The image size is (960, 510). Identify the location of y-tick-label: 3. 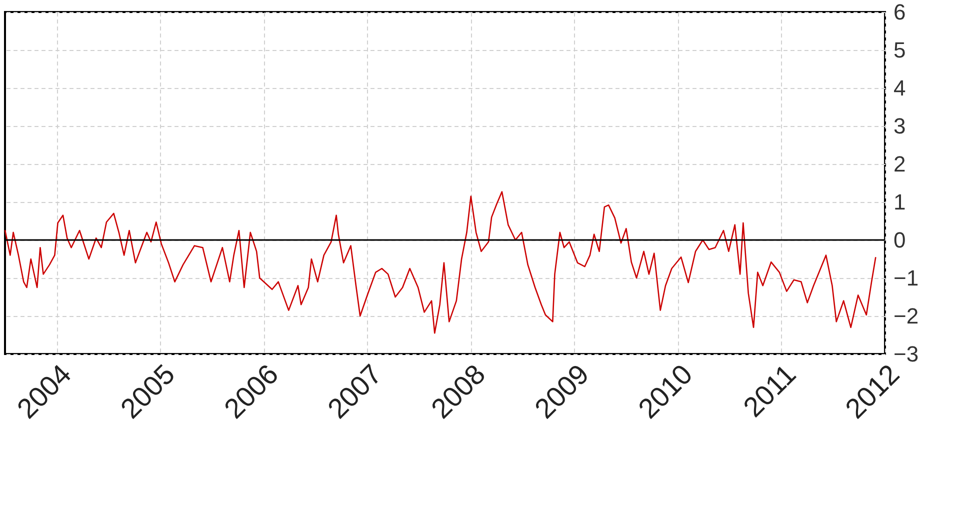
(900, 126).